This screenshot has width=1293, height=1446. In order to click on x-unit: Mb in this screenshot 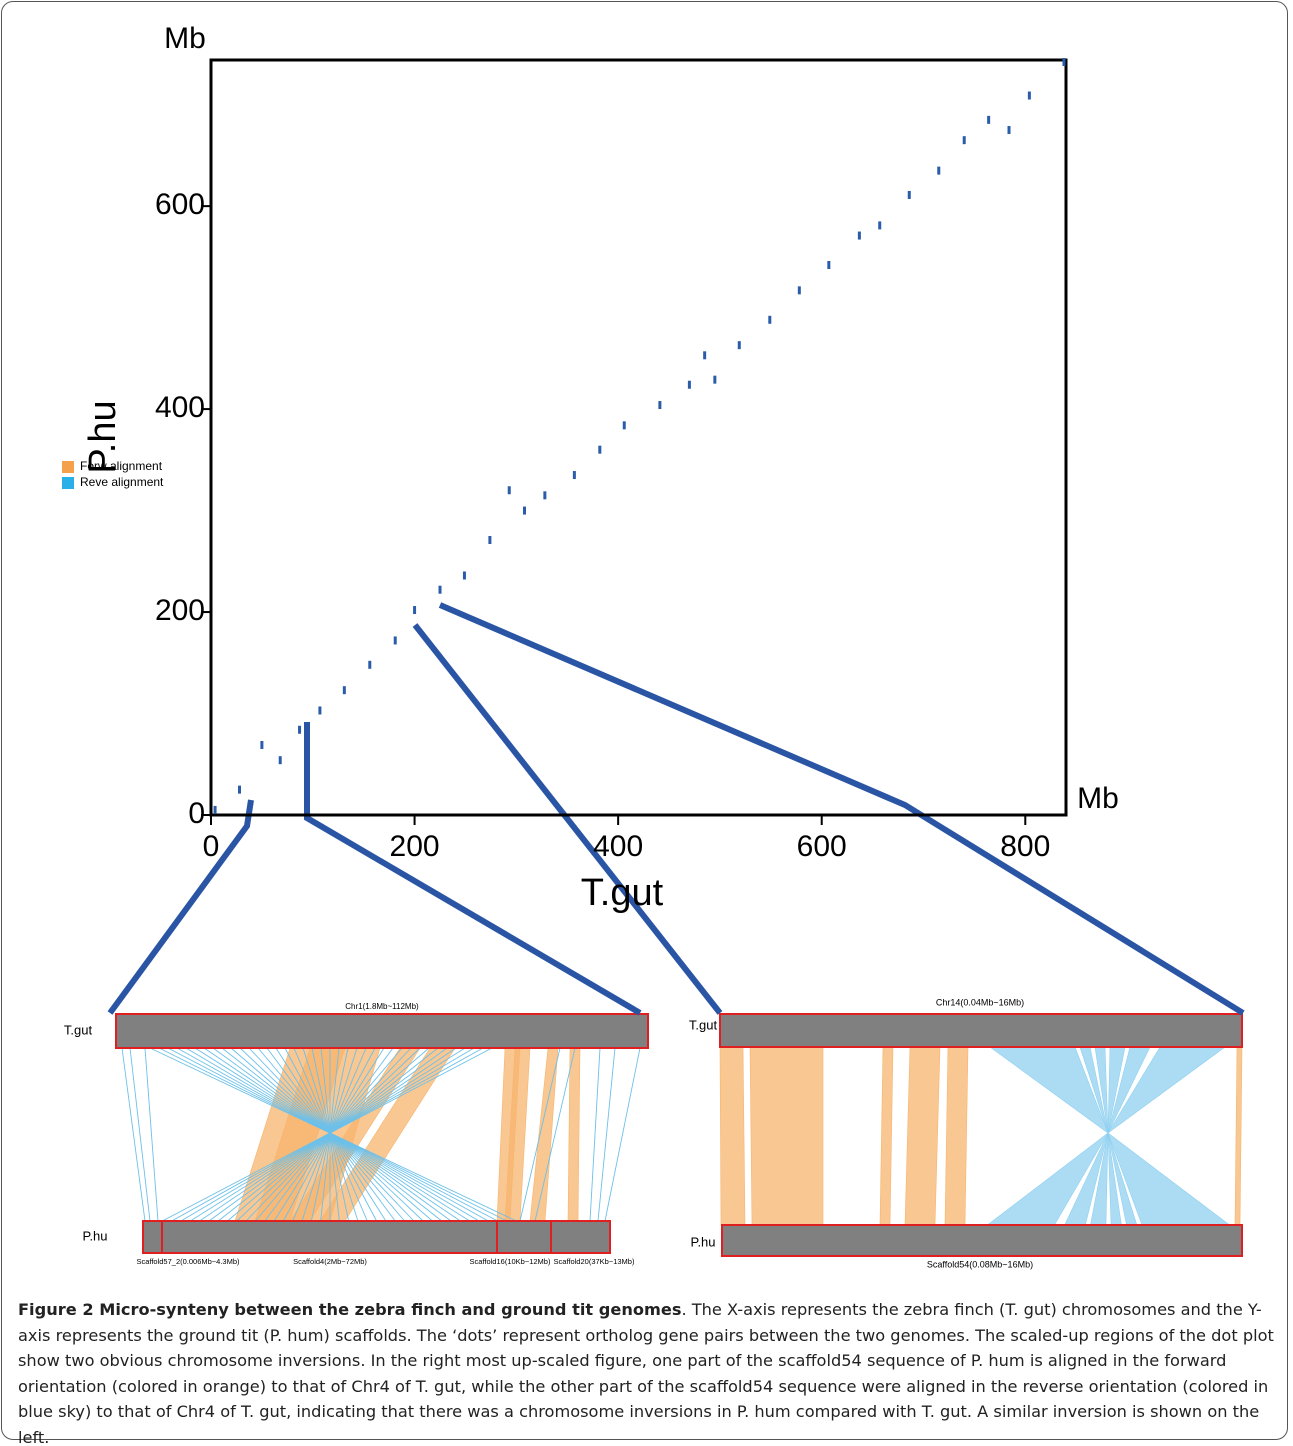, I will do `click(1098, 798)`.